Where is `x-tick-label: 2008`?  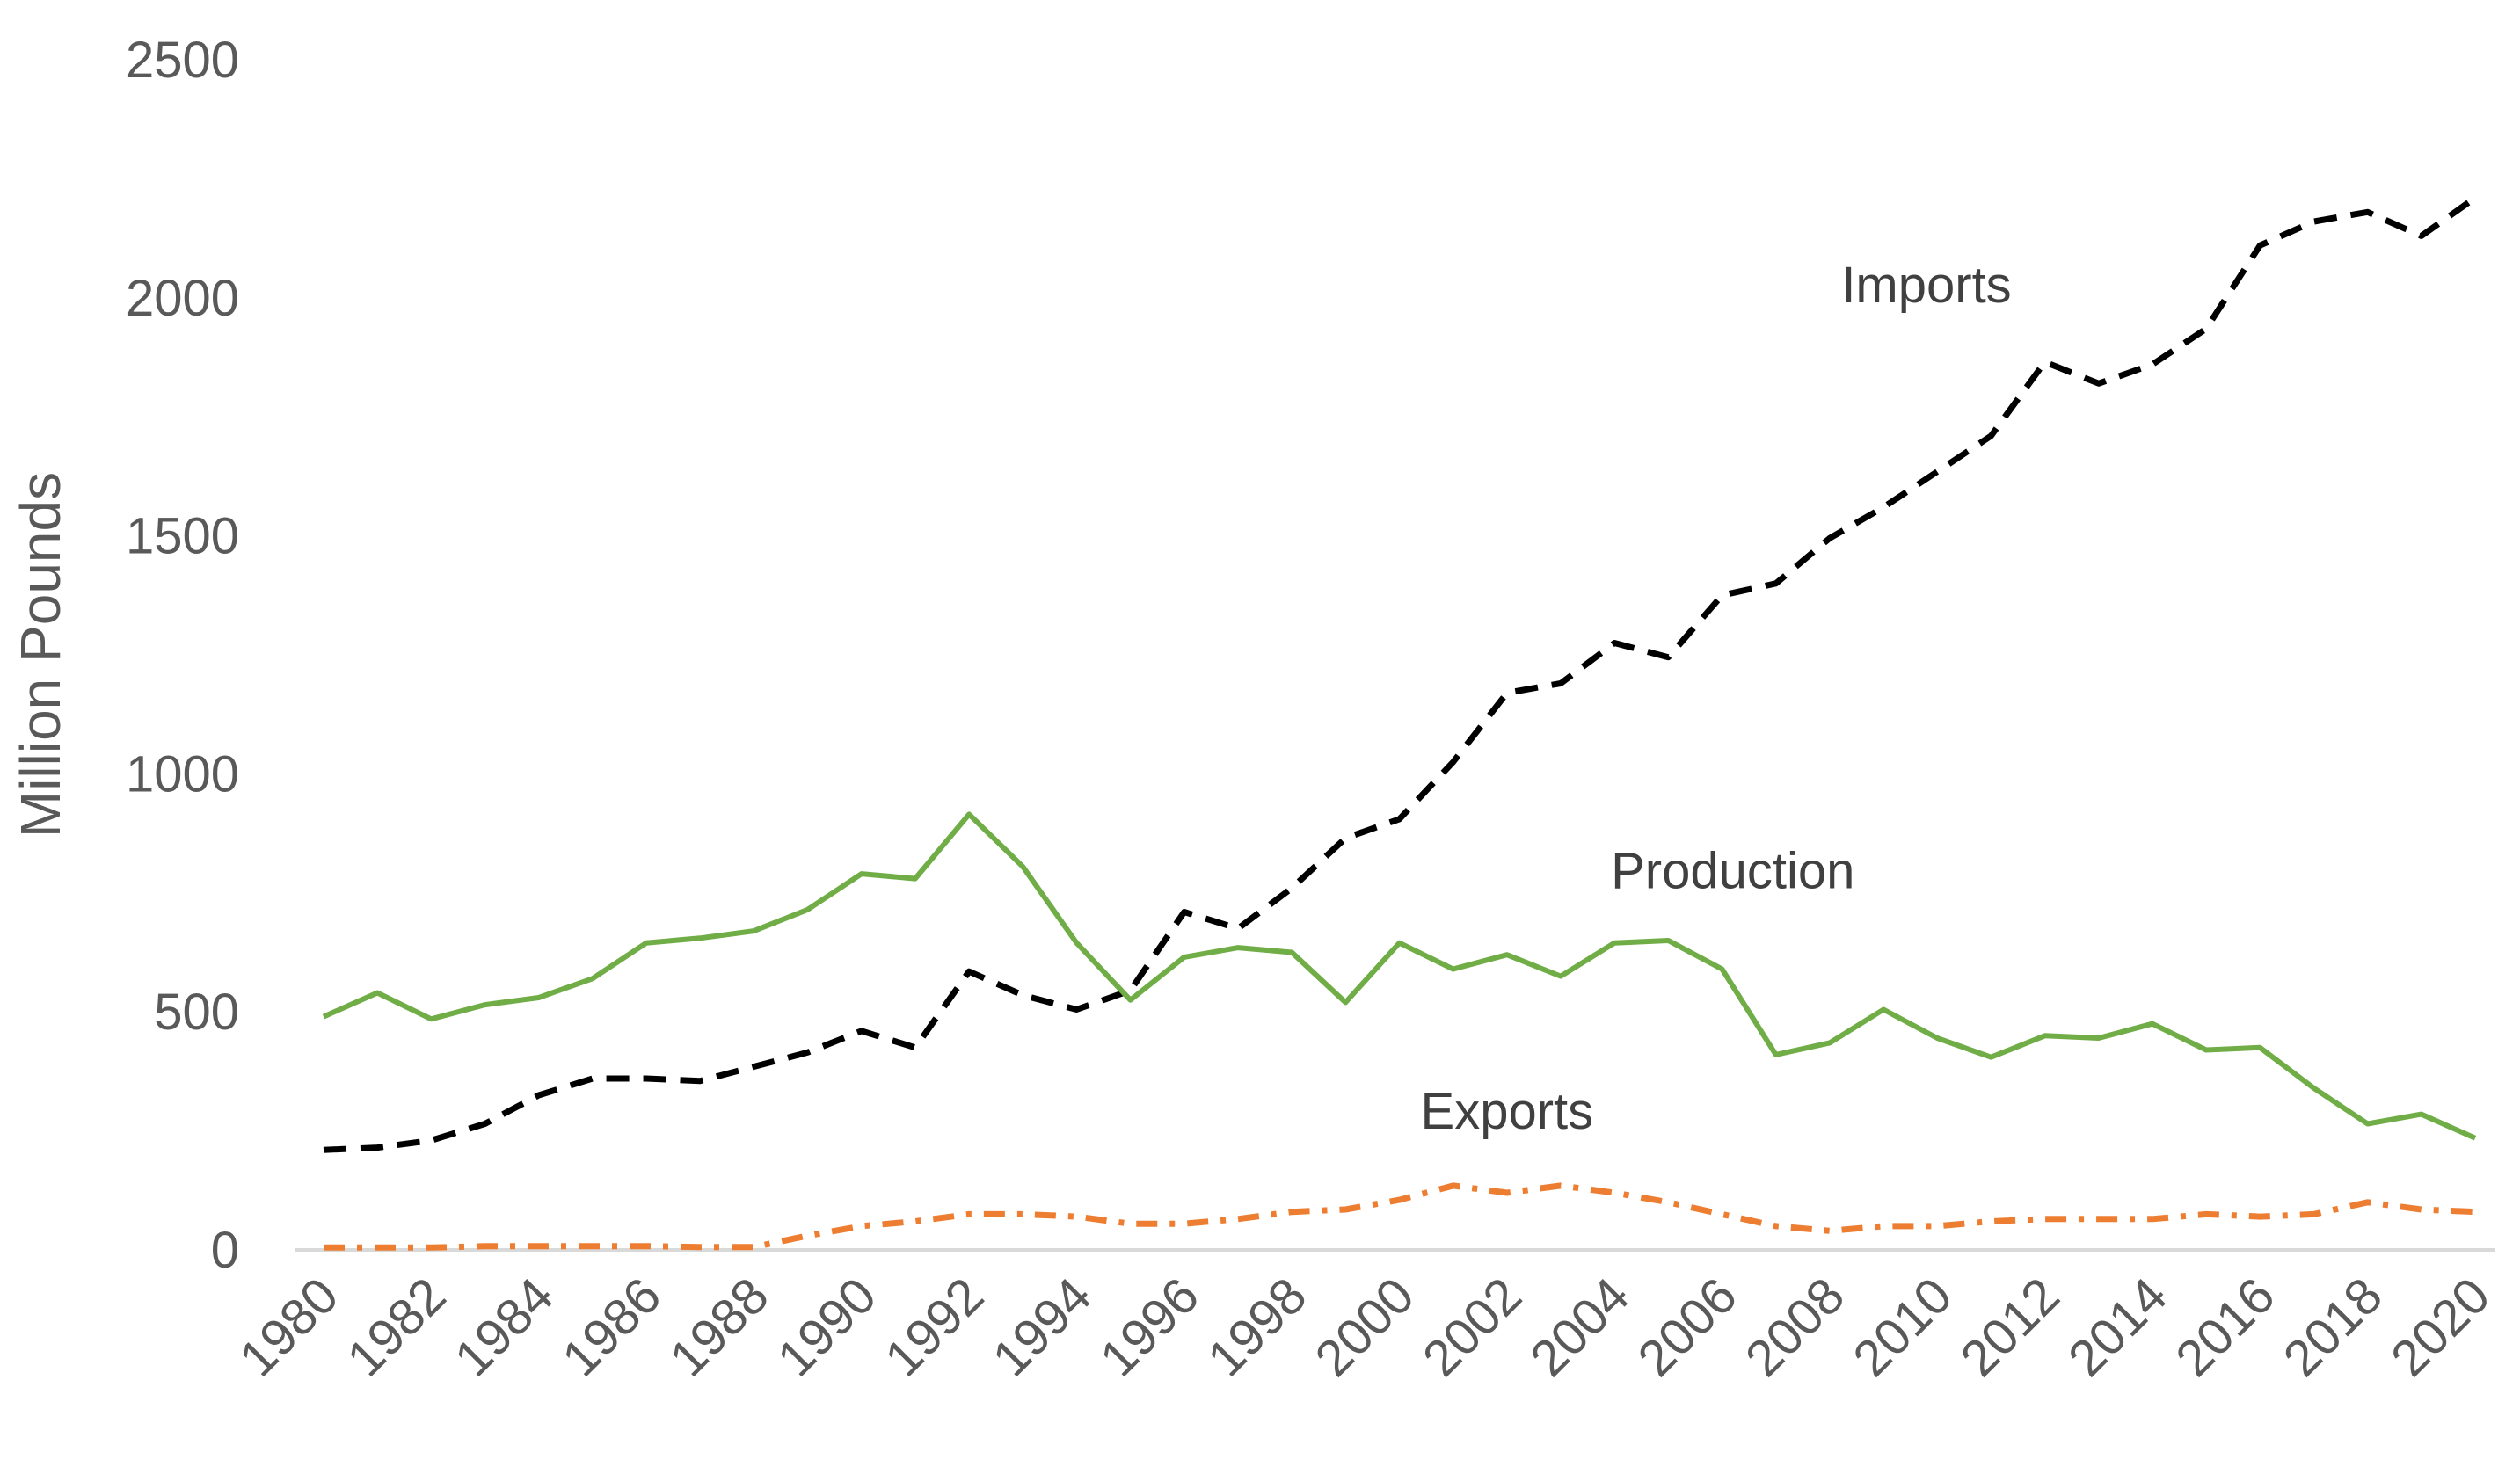
x-tick-label: 2008 is located at coordinates (1795, 1327).